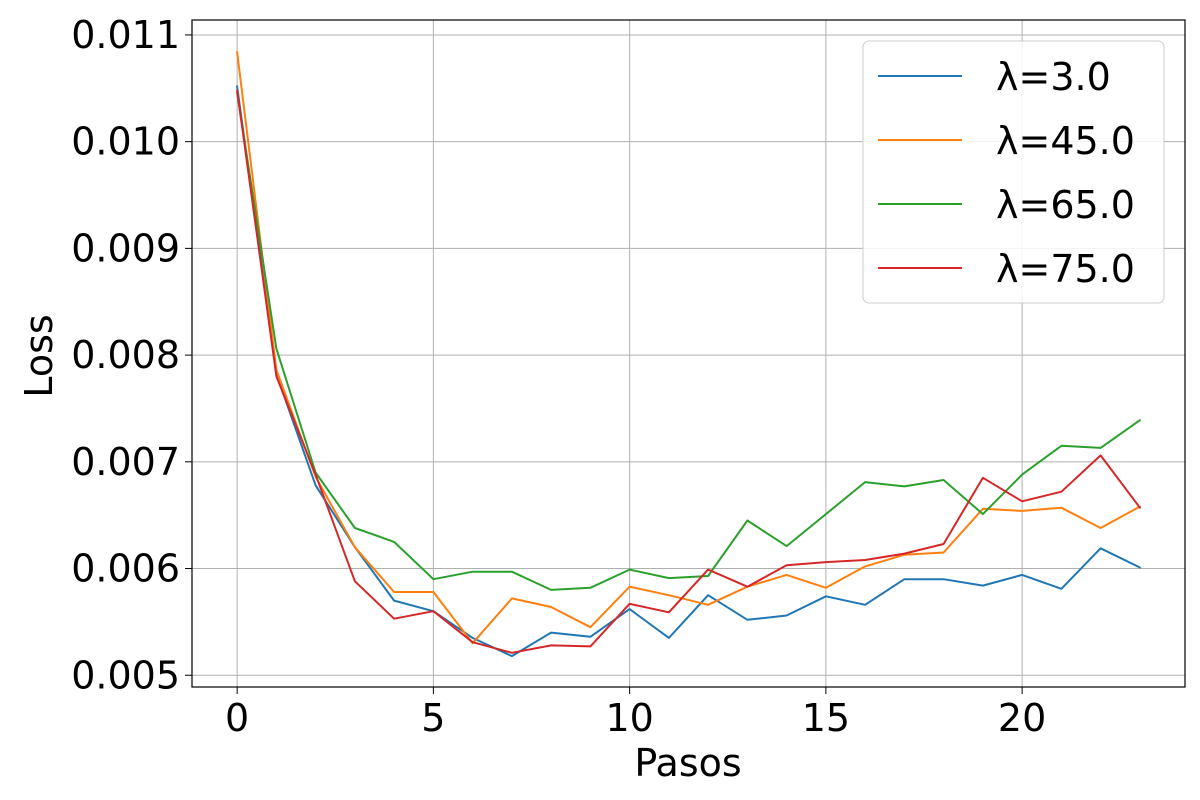 This screenshot has height=800, width=1200. What do you see at coordinates (125, 248) in the screenshot?
I see `y-tick-label: 0.009` at bounding box center [125, 248].